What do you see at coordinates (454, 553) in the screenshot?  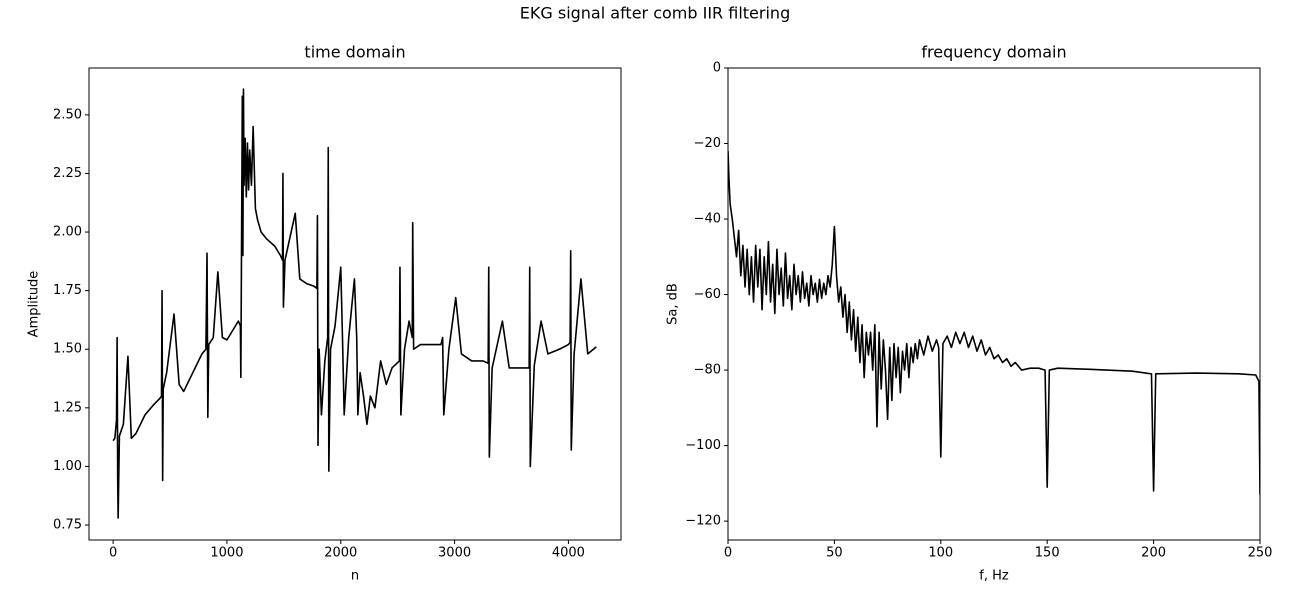 I see `x-tick-label: 3000` at bounding box center [454, 553].